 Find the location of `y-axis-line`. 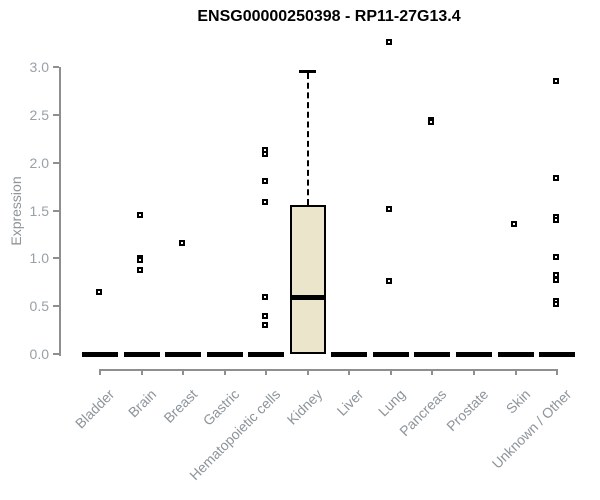

y-axis-line is located at coordinates (60, 211).